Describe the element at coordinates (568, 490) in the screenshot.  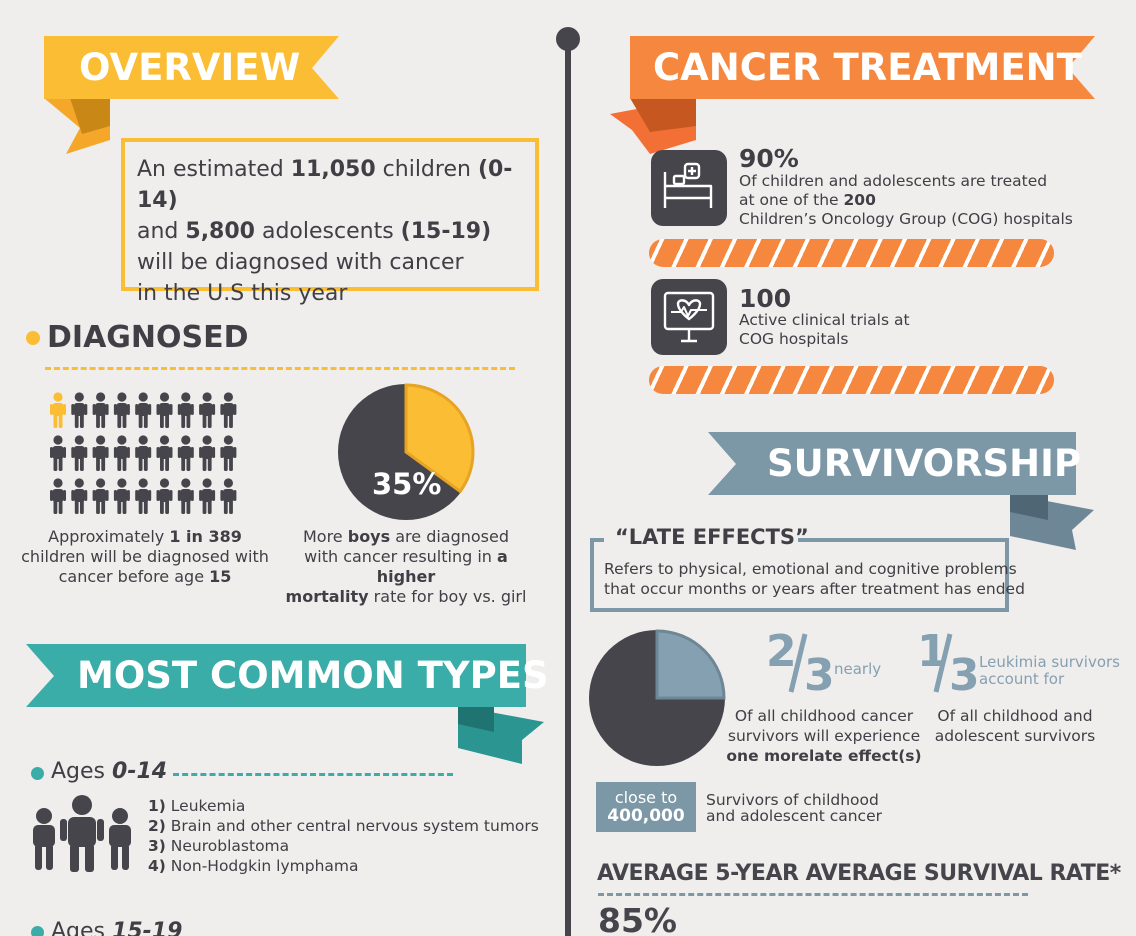
I see `timeline-line` at that location.